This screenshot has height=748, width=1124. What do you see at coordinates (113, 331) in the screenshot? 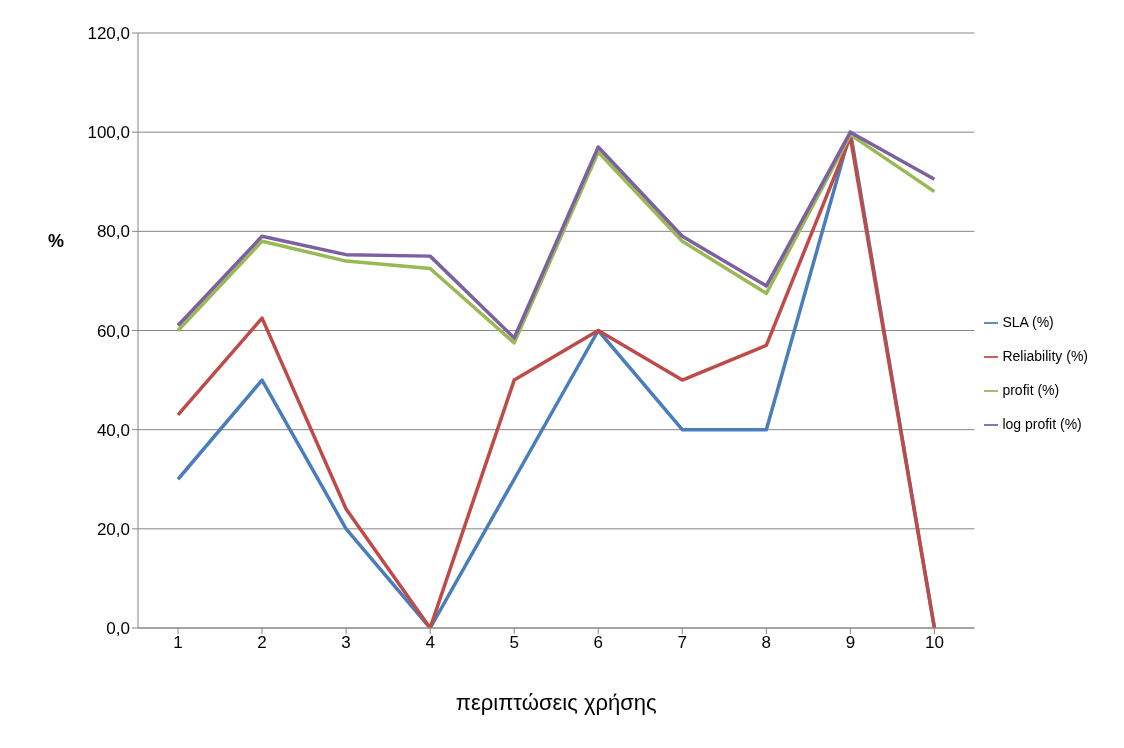
I see `y-tick-label: 60,0` at bounding box center [113, 331].